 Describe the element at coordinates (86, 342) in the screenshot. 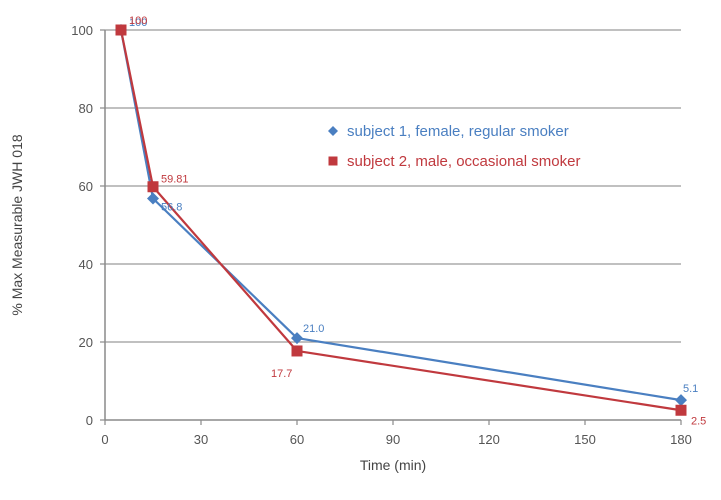

I see `y-tick-label-20: 20` at that location.